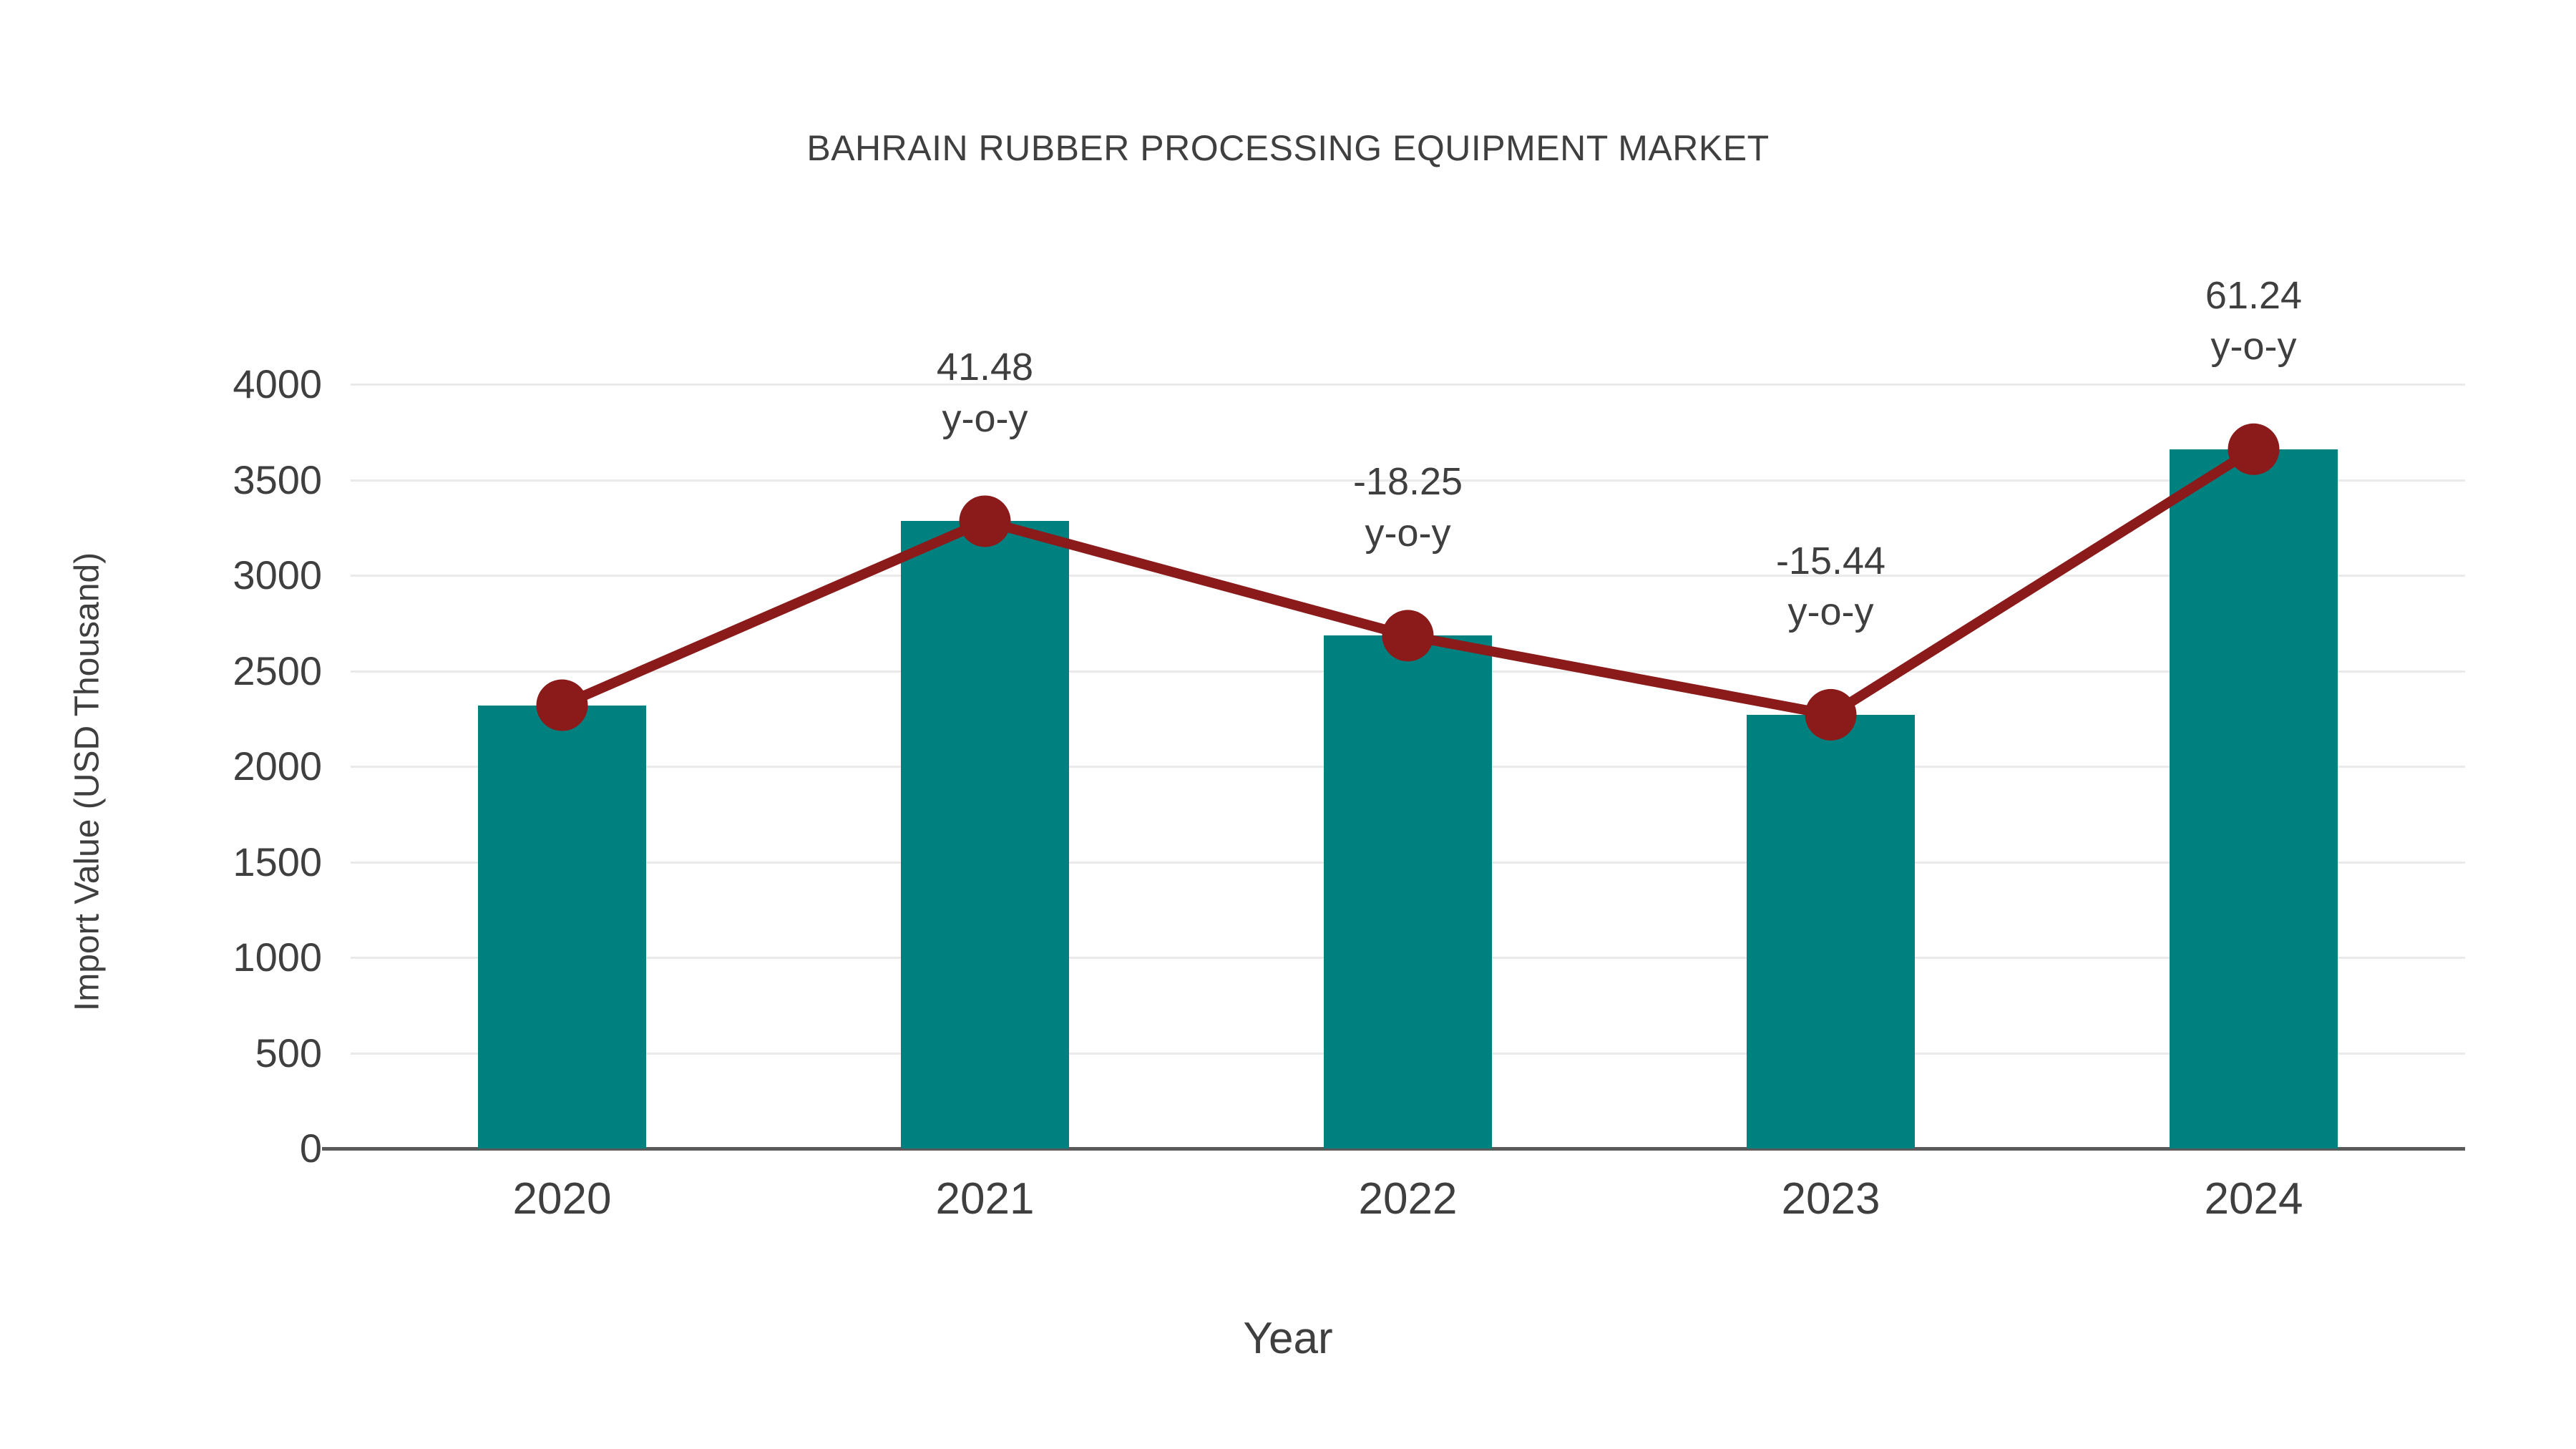 This screenshot has width=2576, height=1449. What do you see at coordinates (562, 926) in the screenshot?
I see `bar-2020` at bounding box center [562, 926].